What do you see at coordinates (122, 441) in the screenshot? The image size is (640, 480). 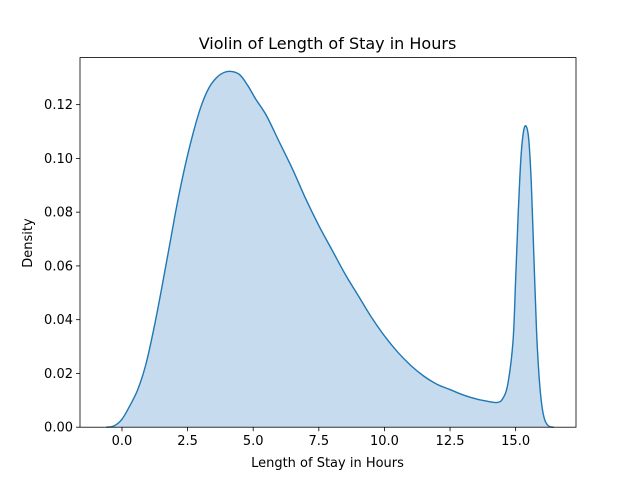 I see `x-tick-label: 0.0` at bounding box center [122, 441].